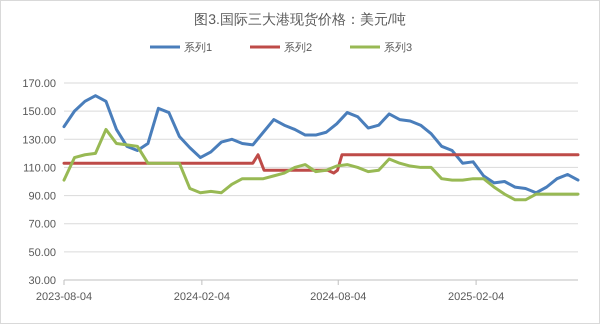 The height and width of the screenshot is (324, 600). What do you see at coordinates (64, 297) in the screenshot?
I see `x-tick-label: 2023-08-04` at bounding box center [64, 297].